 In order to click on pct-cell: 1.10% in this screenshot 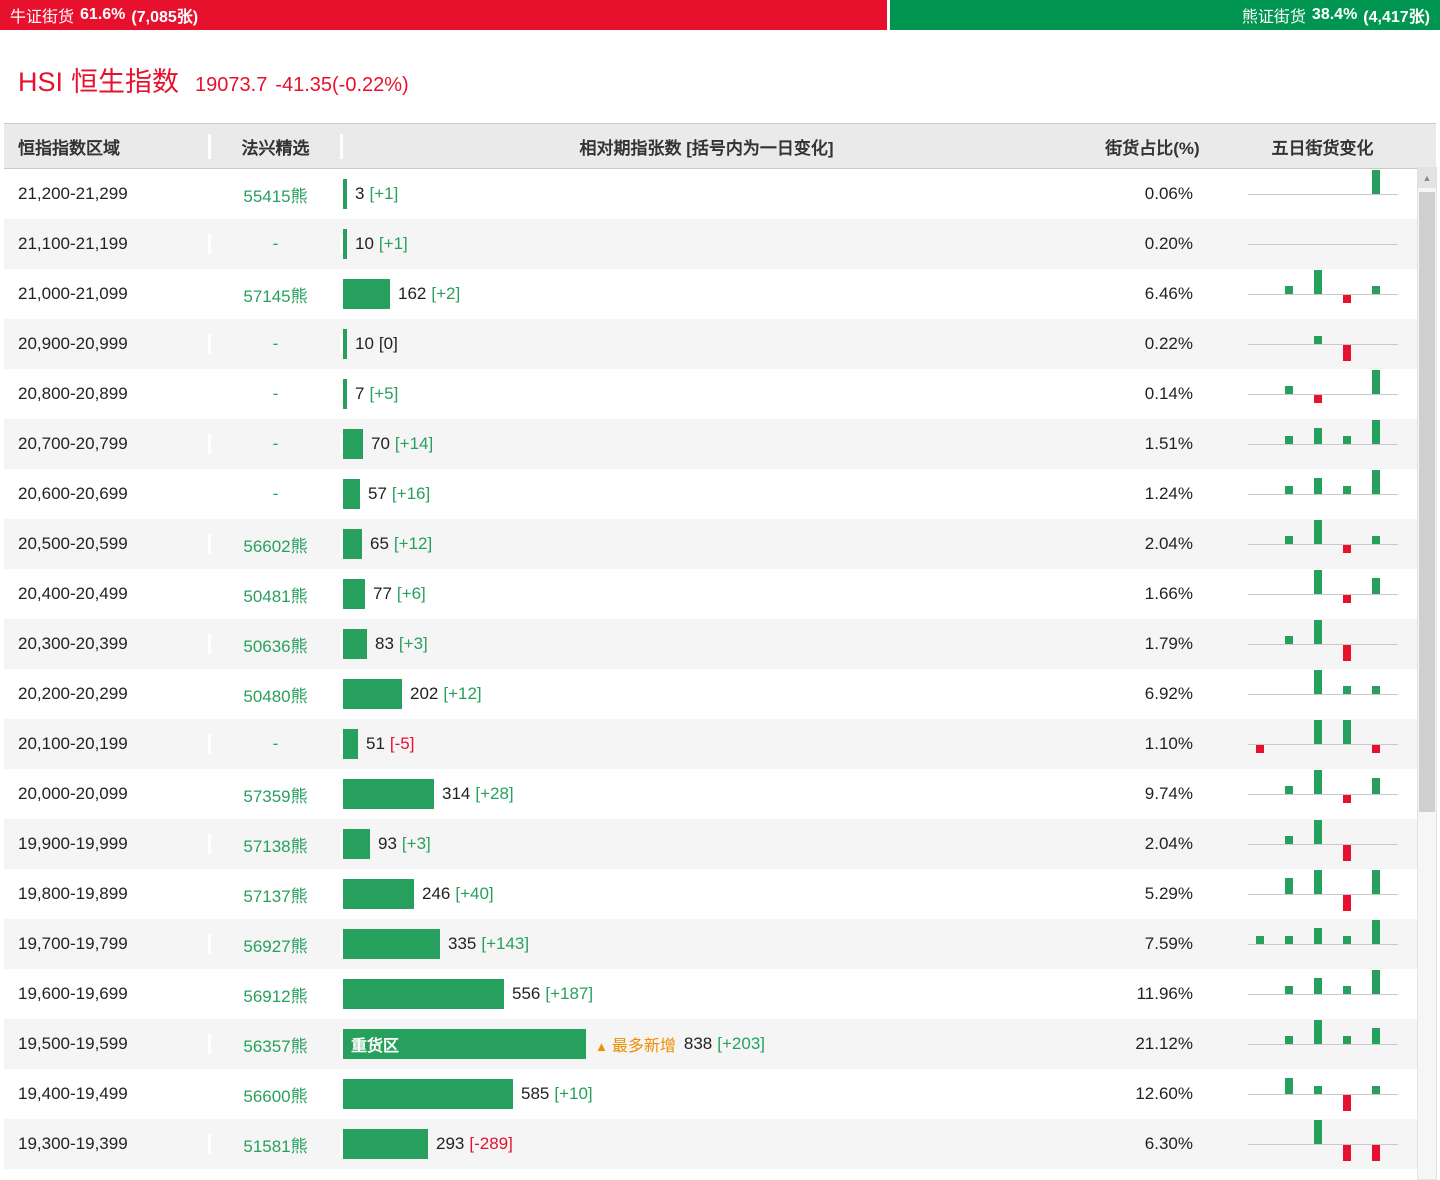, I will do `click(1168, 743)`.